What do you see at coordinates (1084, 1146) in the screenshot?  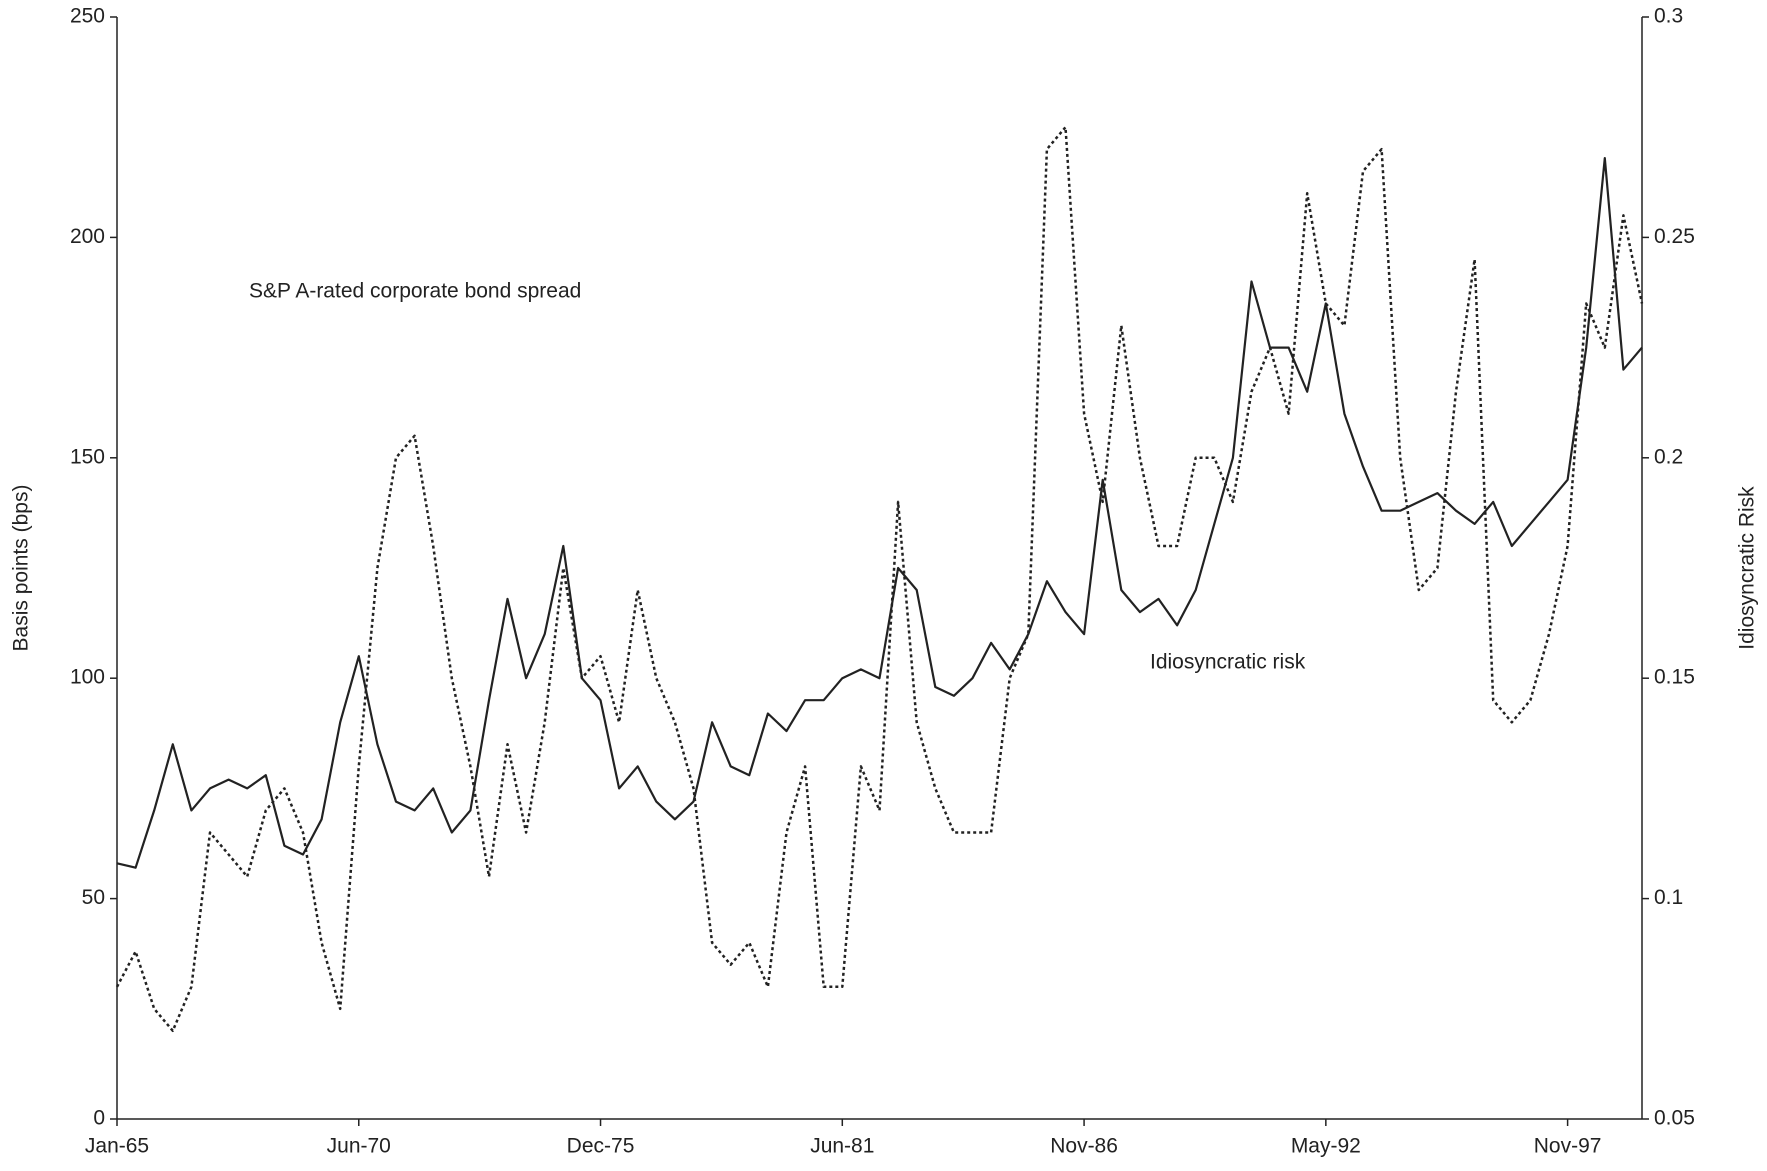 I see `x-tick-label: Nov-86` at bounding box center [1084, 1146].